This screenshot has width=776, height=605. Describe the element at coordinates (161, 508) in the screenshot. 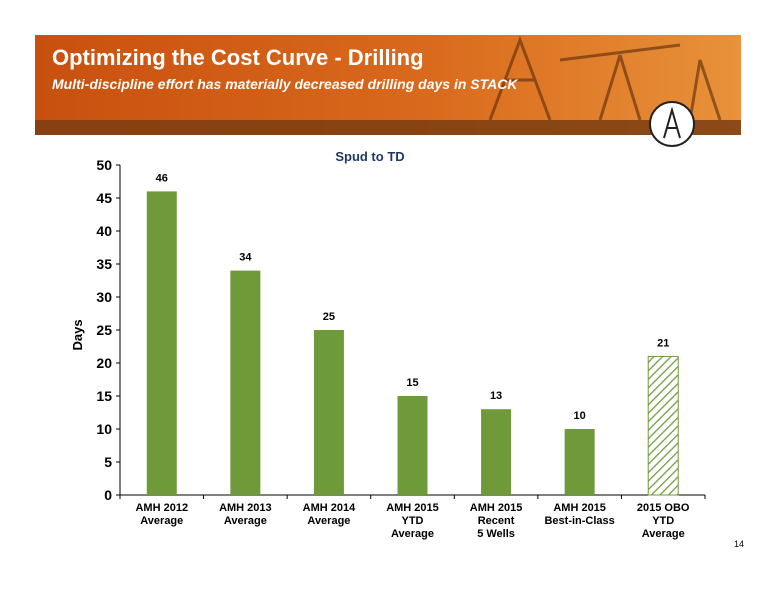

I see `x-tick-label-line: AMH 2012` at that location.